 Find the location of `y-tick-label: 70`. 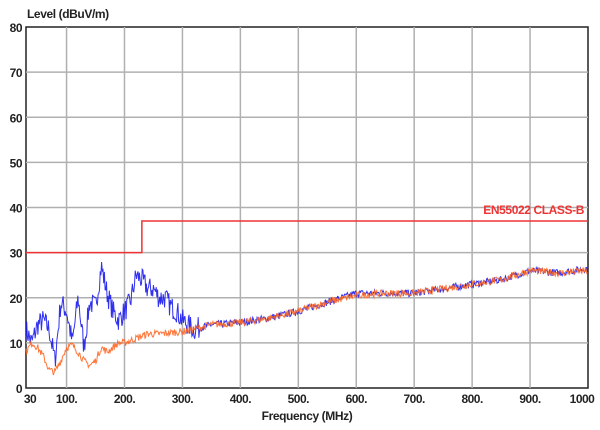

y-tick-label: 70 is located at coordinates (16, 73).